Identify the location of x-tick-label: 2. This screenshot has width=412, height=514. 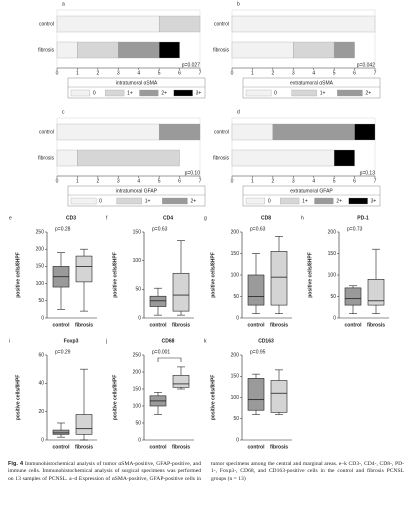
(272, 73).